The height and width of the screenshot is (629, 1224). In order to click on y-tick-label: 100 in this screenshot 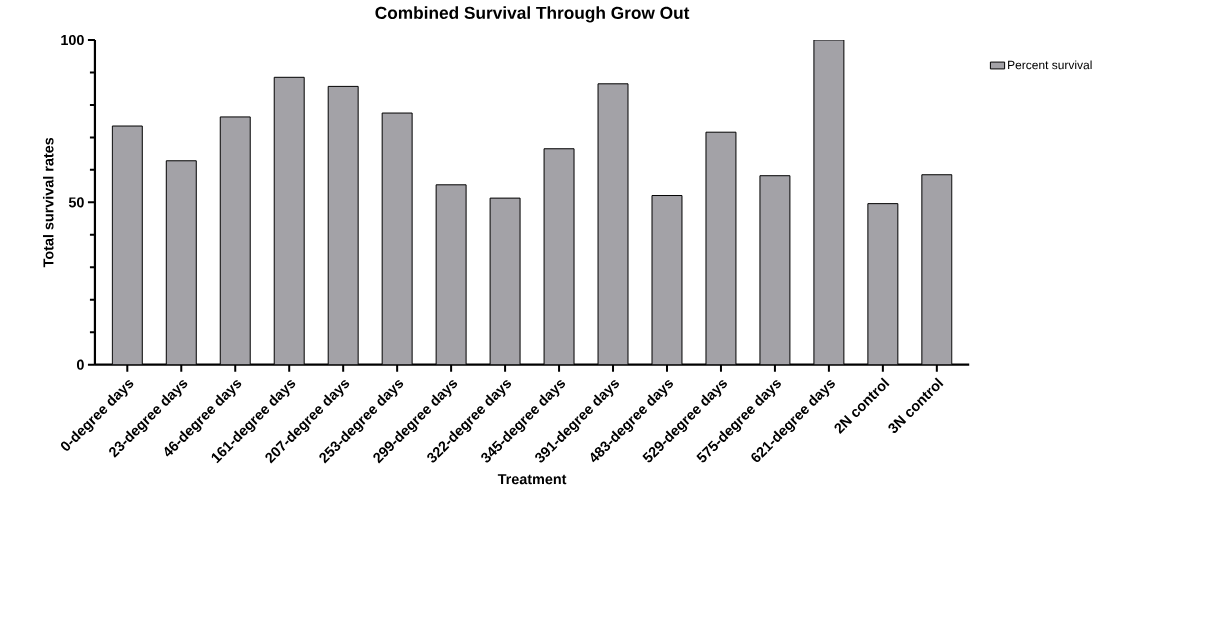, I will do `click(72, 39)`.